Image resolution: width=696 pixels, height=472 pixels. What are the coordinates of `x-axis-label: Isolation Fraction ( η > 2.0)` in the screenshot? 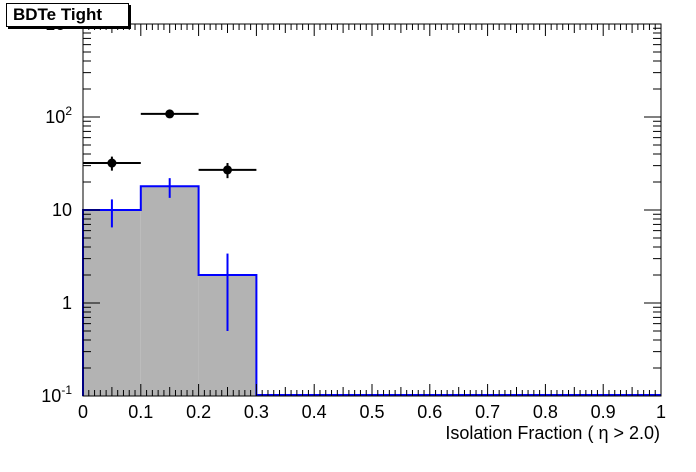 It's located at (552, 433).